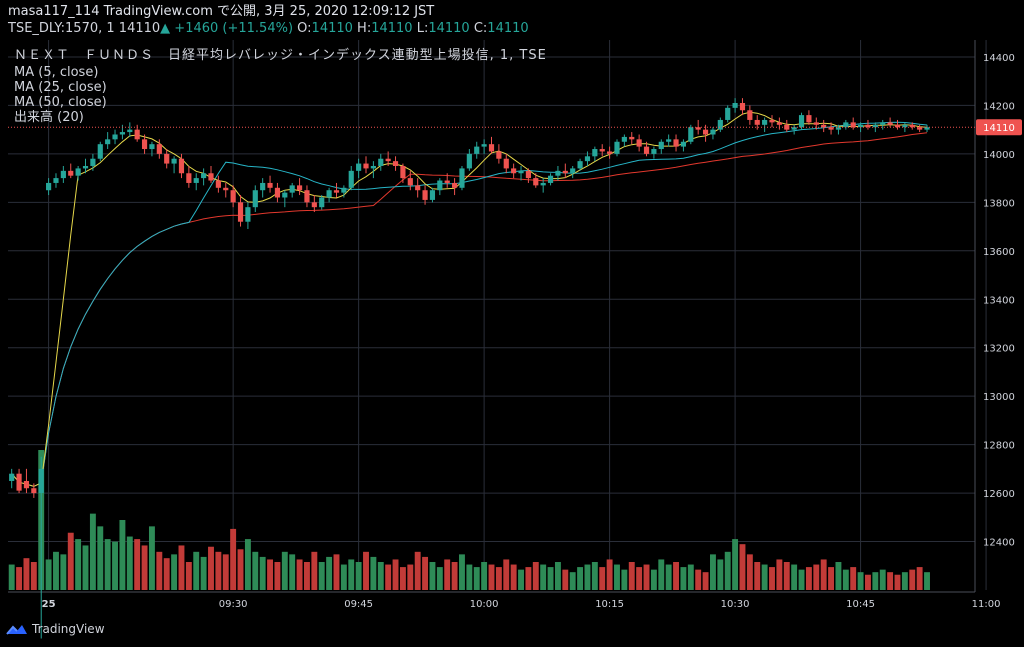 This screenshot has height=647, width=1024. Describe the element at coordinates (60, 87) in the screenshot. I see `legend-ma25: MA (25, close)` at that location.